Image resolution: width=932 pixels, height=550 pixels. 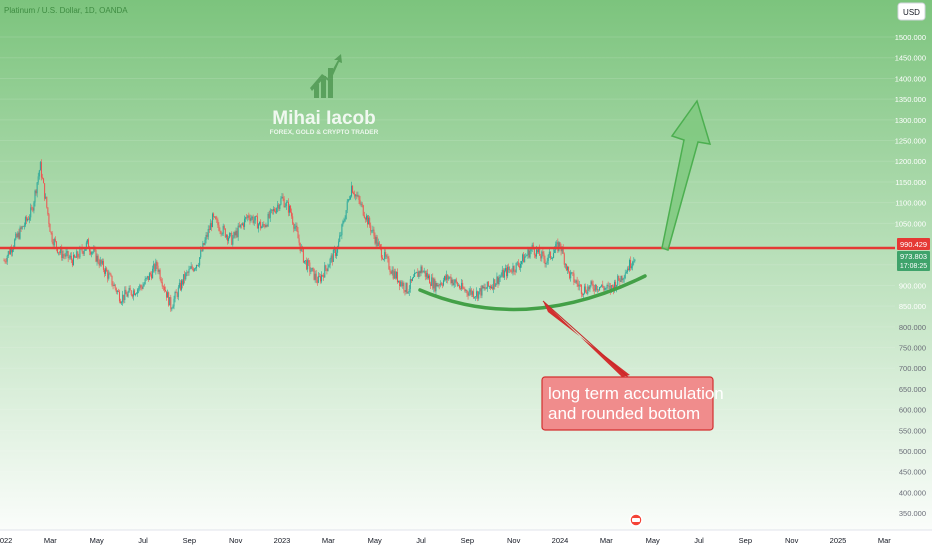 I want to click on watermark-logo, so click(x=326, y=76).